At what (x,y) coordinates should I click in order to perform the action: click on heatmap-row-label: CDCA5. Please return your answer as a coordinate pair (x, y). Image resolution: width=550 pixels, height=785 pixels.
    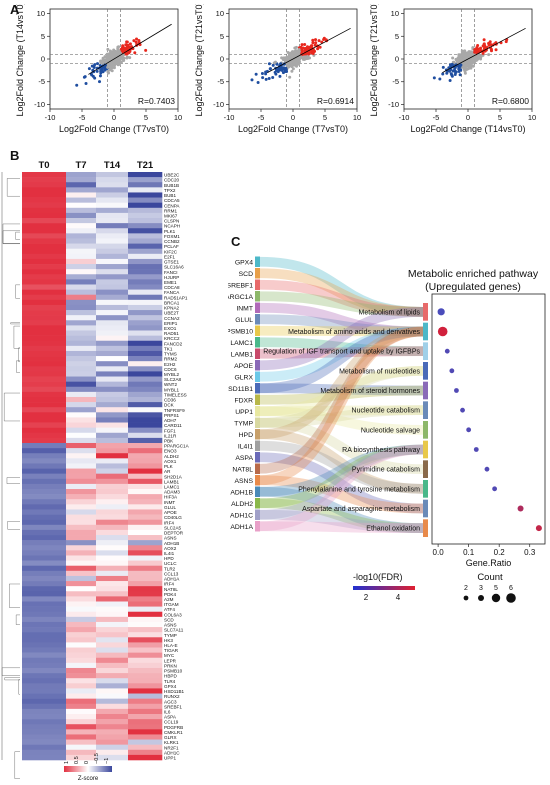
    Looking at the image, I should click on (172, 200).